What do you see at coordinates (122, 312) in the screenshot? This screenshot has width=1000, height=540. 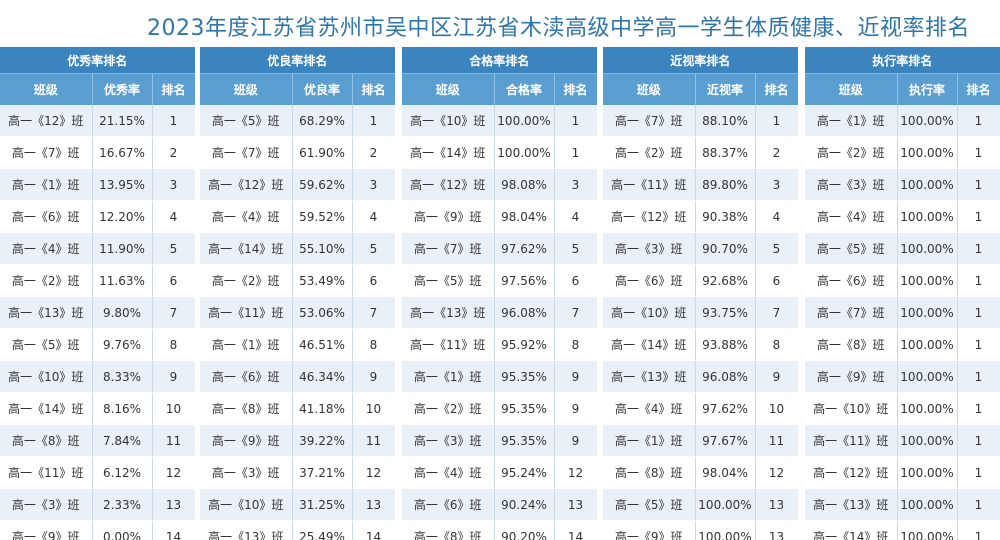 I see `rate-cell: 9.80%` at bounding box center [122, 312].